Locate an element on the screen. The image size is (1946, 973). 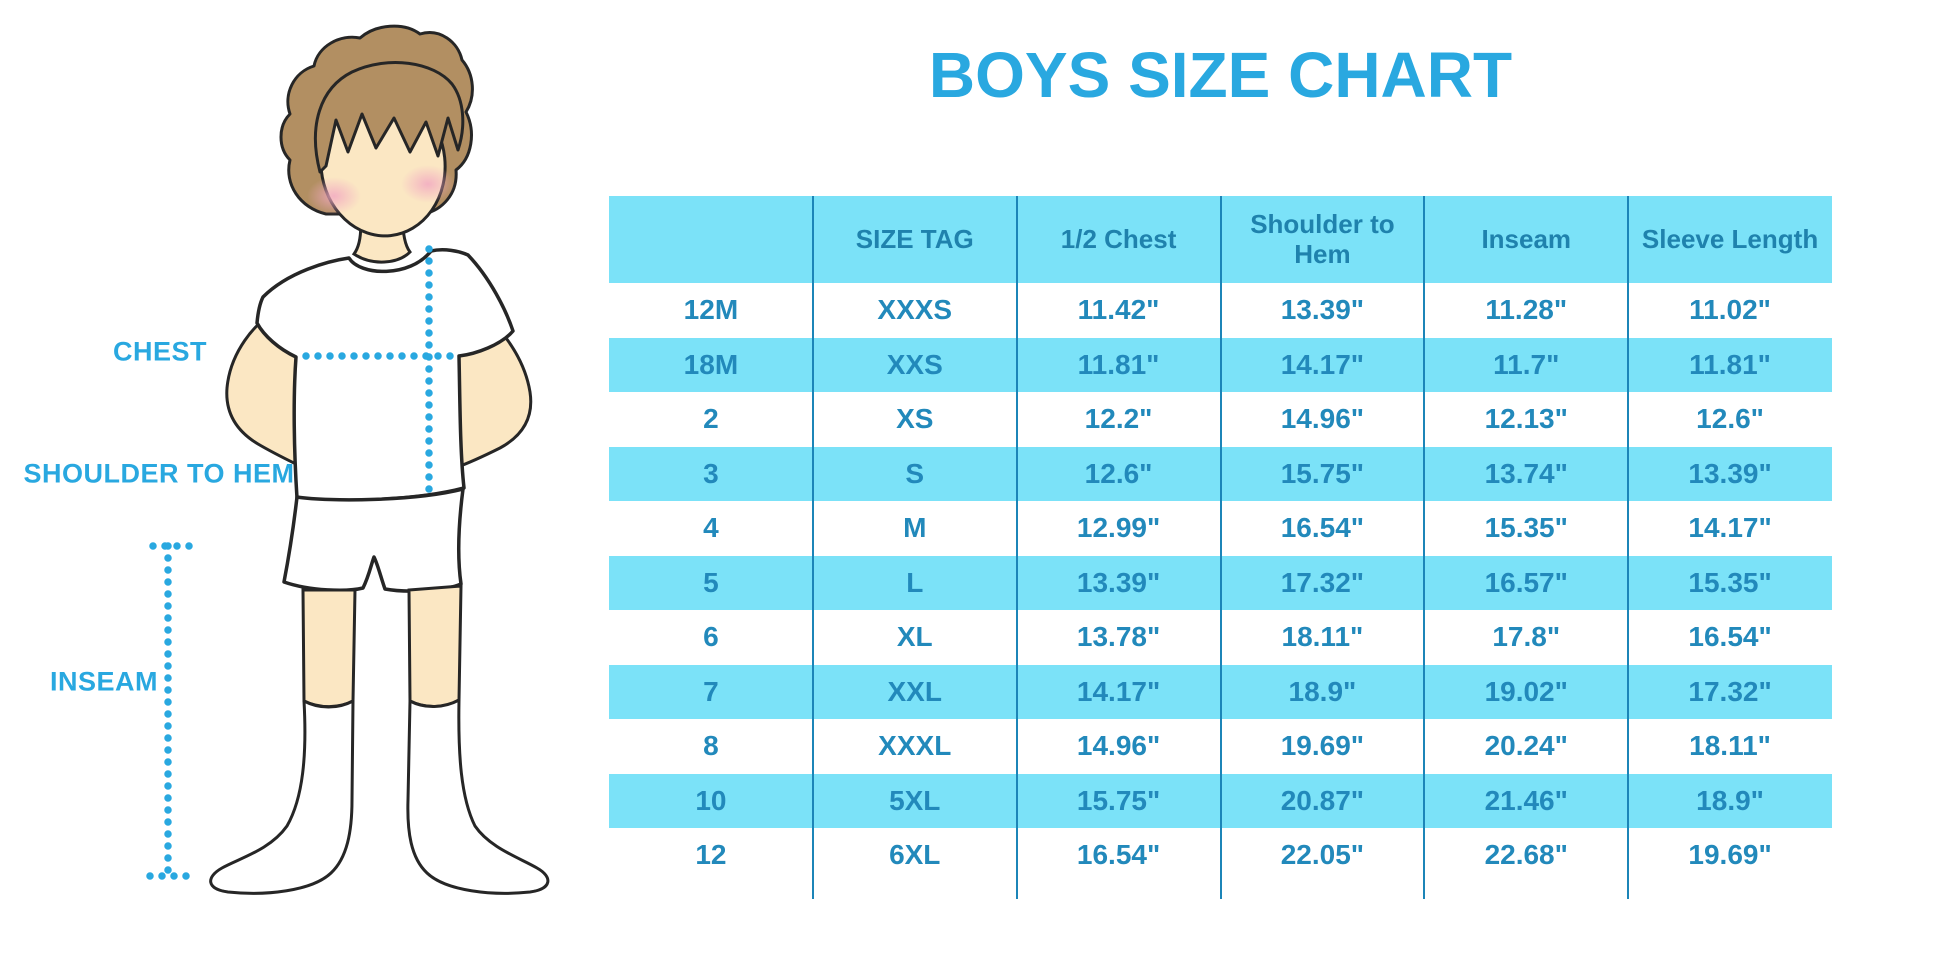
table-cell: 12.13" is located at coordinates (1526, 419).